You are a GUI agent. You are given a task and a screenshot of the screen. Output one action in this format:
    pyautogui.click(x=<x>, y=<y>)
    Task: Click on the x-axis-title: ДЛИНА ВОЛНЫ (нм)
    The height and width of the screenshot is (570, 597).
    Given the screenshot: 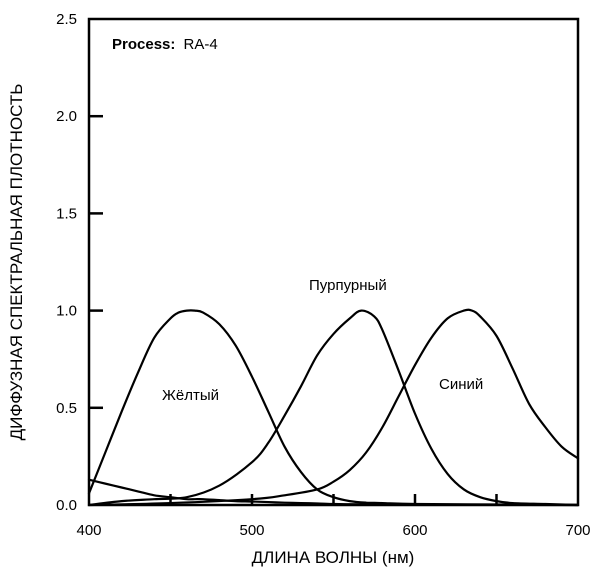 What is the action you would take?
    pyautogui.click(x=333, y=557)
    